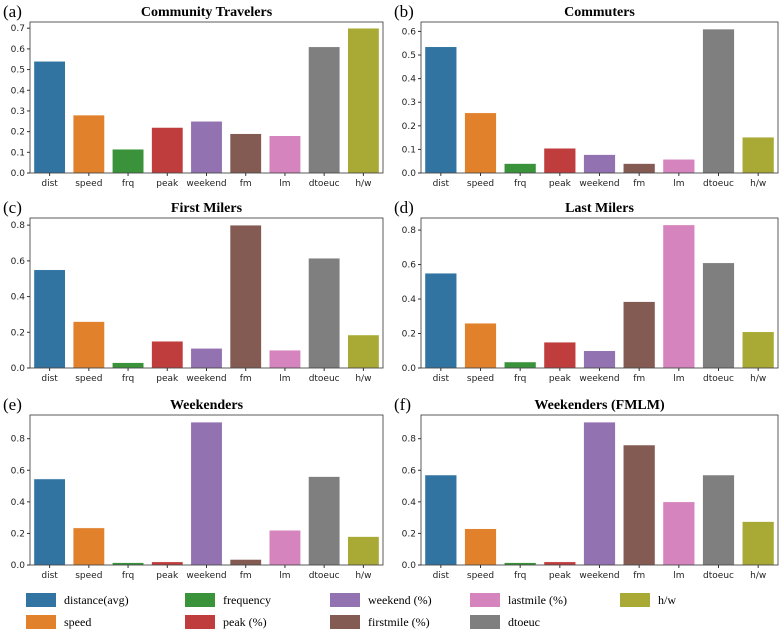  Describe the element at coordinates (228, 600) in the screenshot. I see `legend-item: frequency` at that location.